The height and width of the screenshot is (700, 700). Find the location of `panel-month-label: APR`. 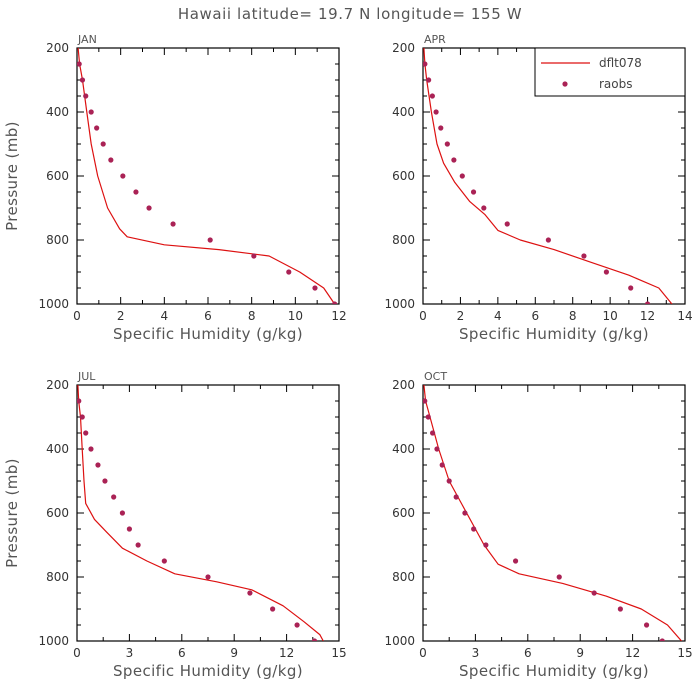

panel-month-label: APR is located at coordinates (435, 39).